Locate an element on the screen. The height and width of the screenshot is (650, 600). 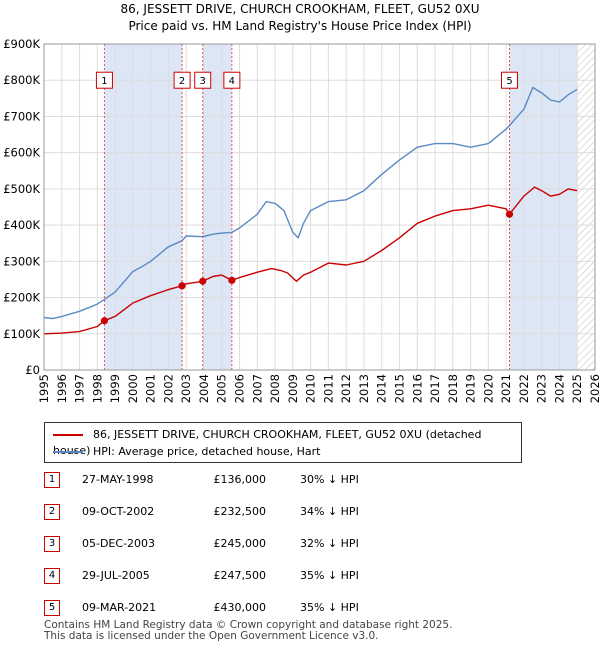
x-tick-label: 2025 is located at coordinates (577, 388).